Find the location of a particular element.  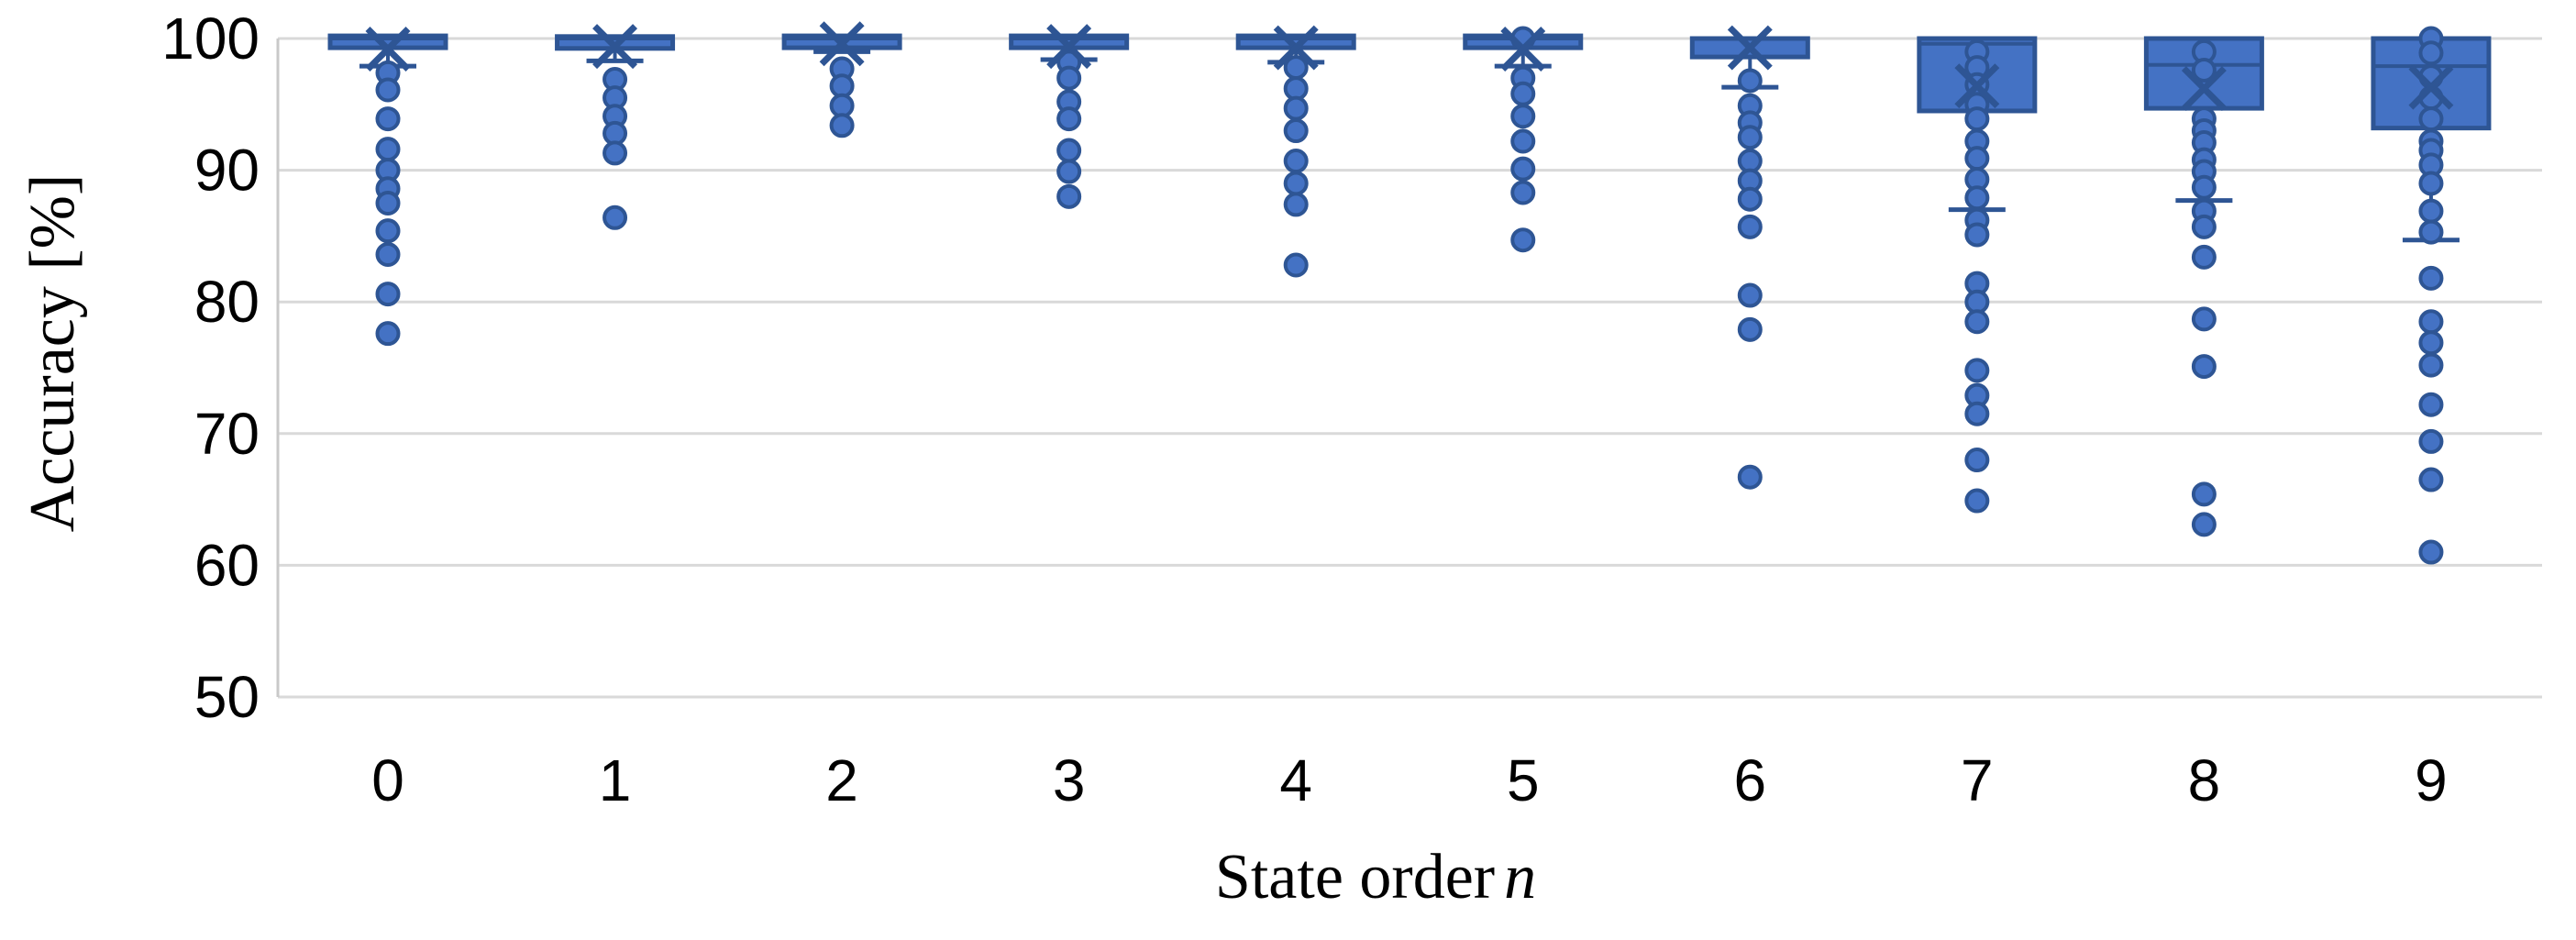

y-tick-label-90: 90 is located at coordinates (227, 171).